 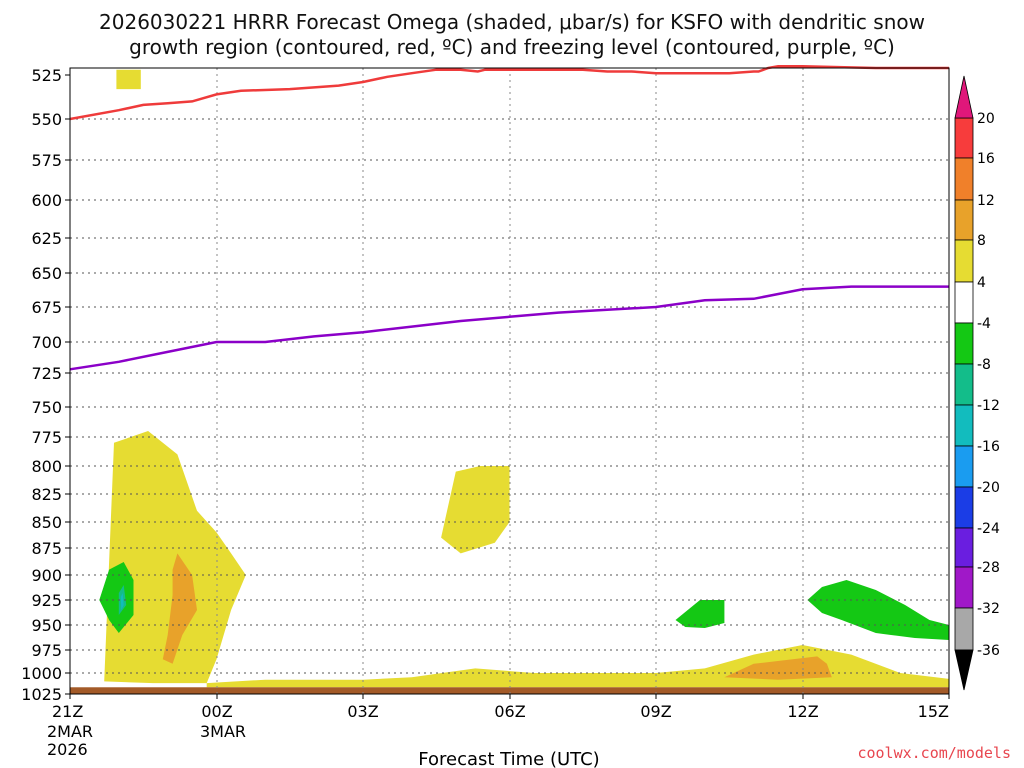 What do you see at coordinates (46, 373) in the screenshot?
I see `y-tick-label: 725` at bounding box center [46, 373].